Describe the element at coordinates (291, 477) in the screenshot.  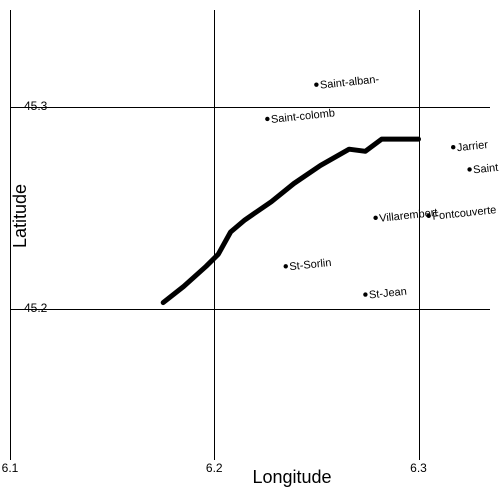
I see `x-axis-title: Longitude` at that location.